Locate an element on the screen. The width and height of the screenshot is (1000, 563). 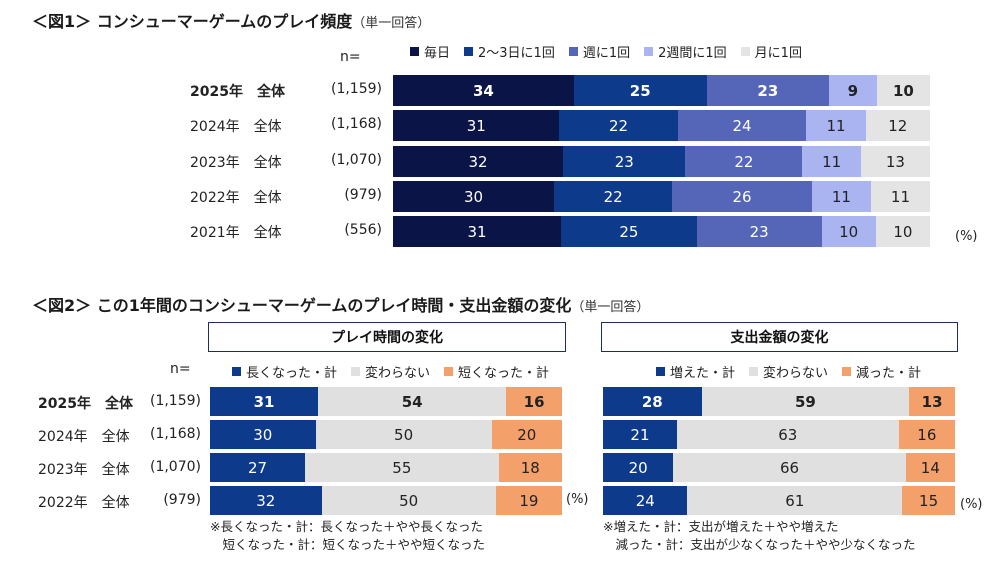
fig2-left-bar-seg-2-0: 27 is located at coordinates (258, 467).